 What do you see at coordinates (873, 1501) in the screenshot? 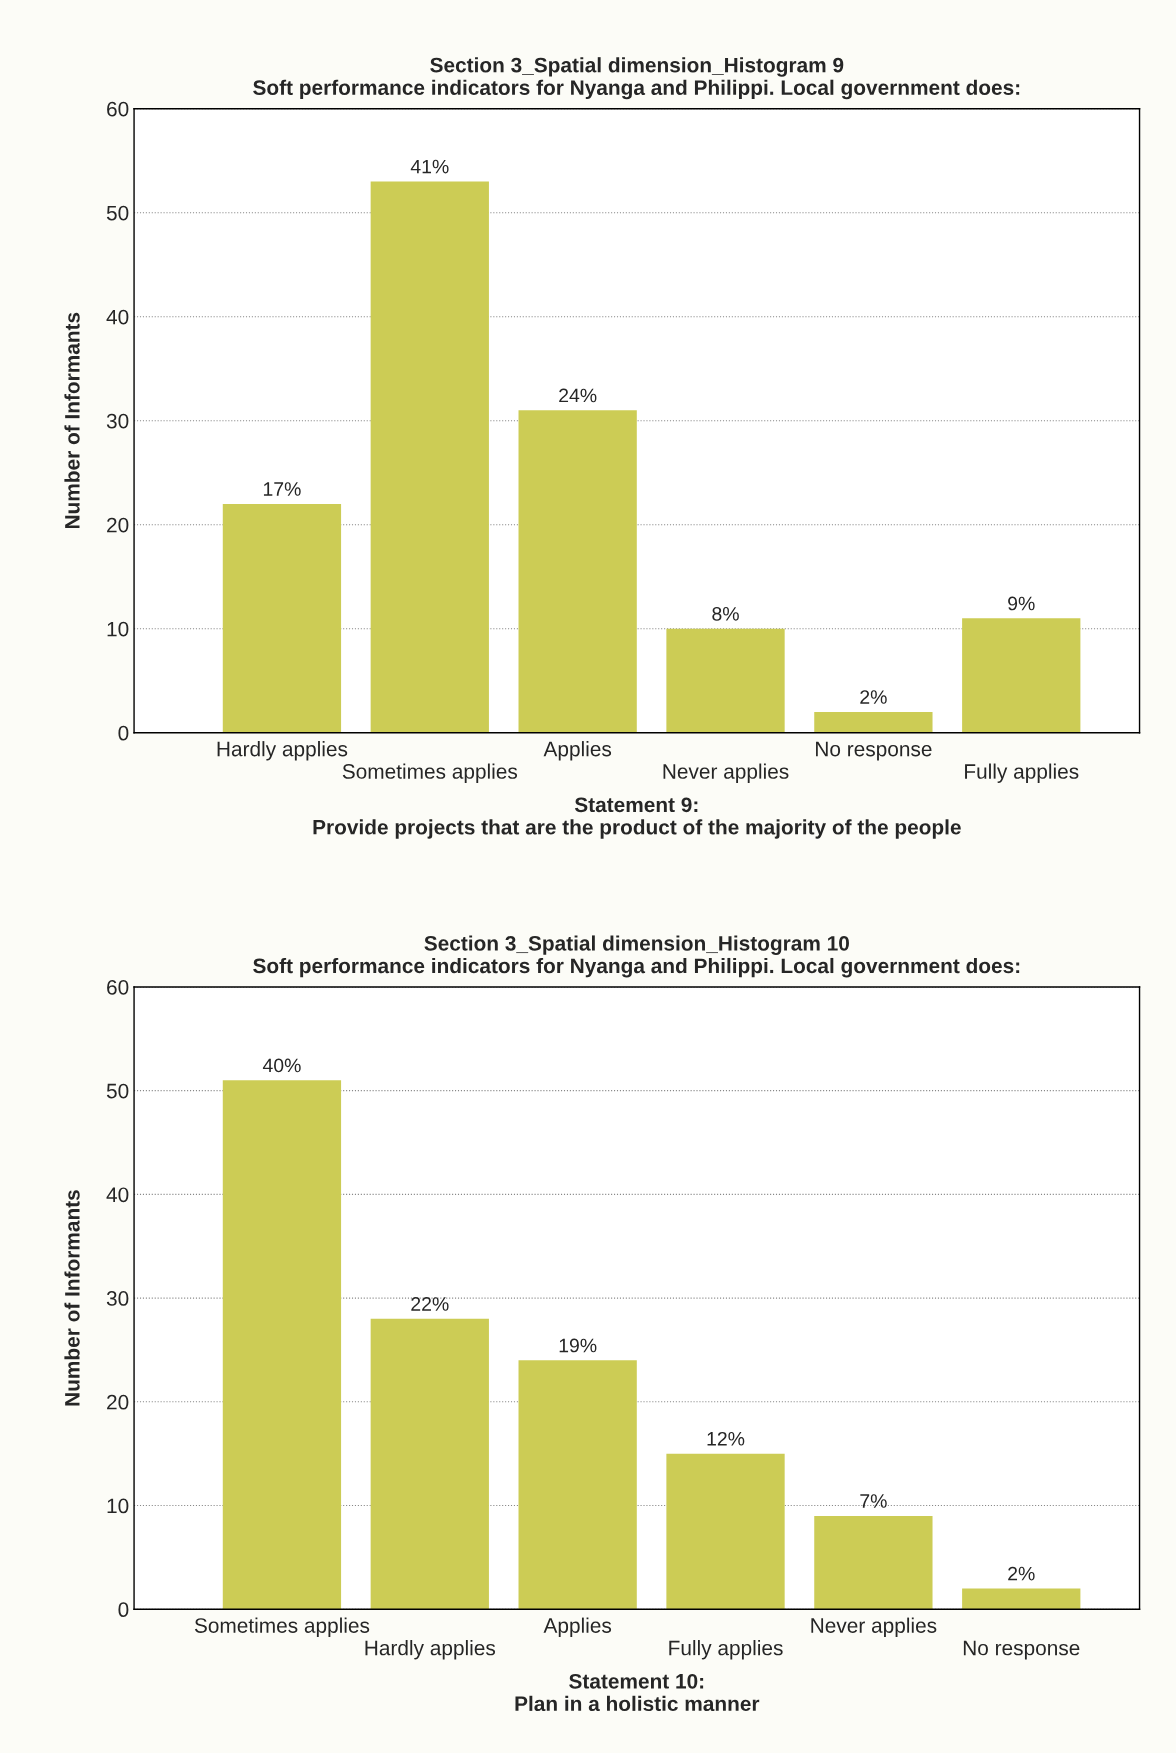
I see `annotation: 7%` at bounding box center [873, 1501].